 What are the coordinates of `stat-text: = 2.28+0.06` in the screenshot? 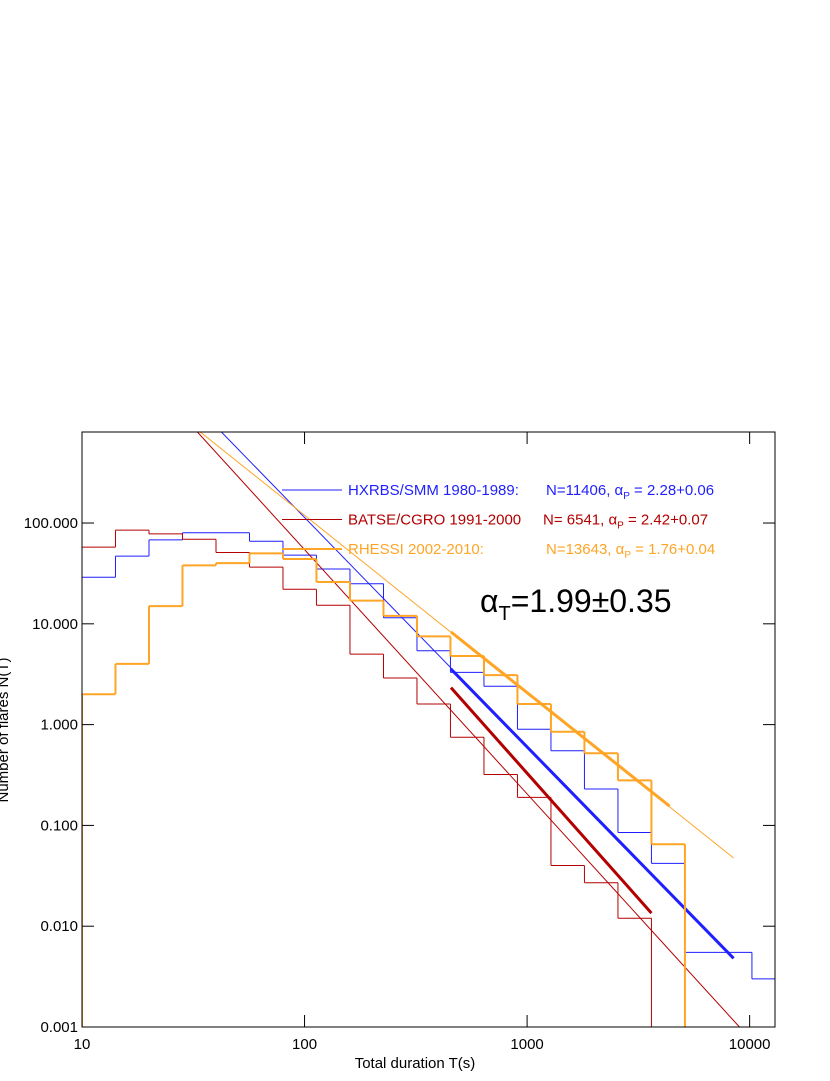 It's located at (672, 490).